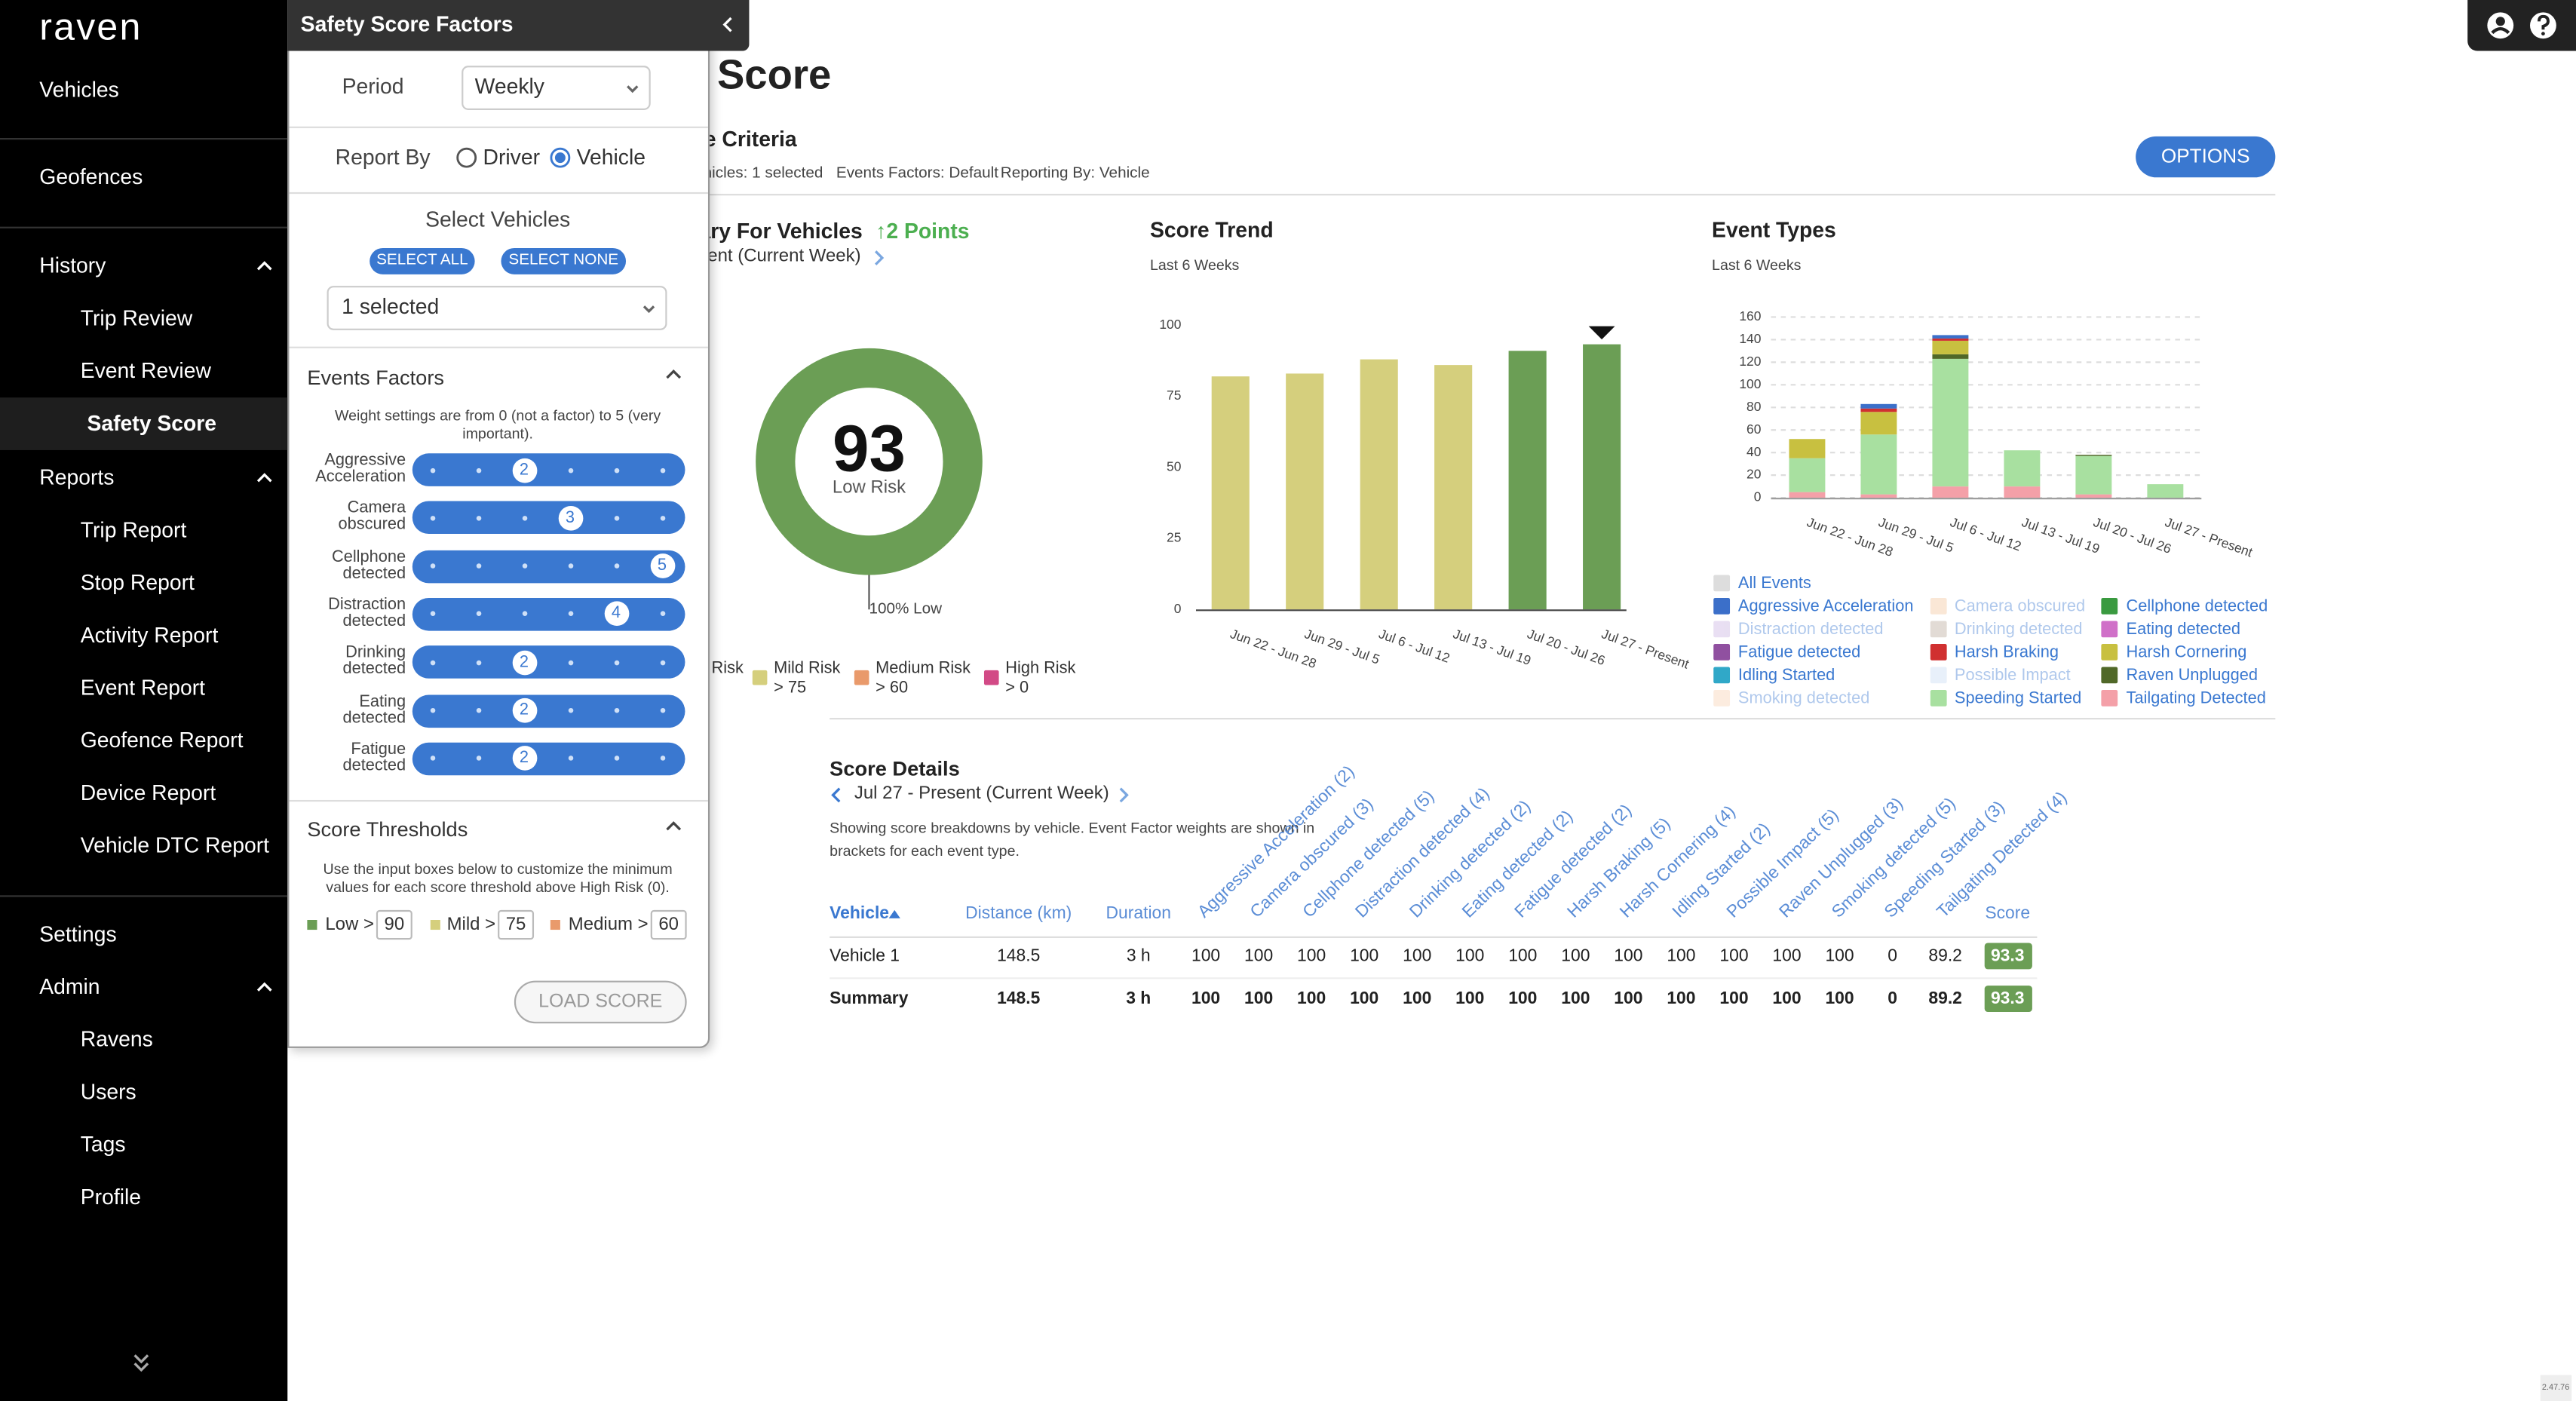  I want to click on legend-label: Camera obscured, so click(2020, 605).